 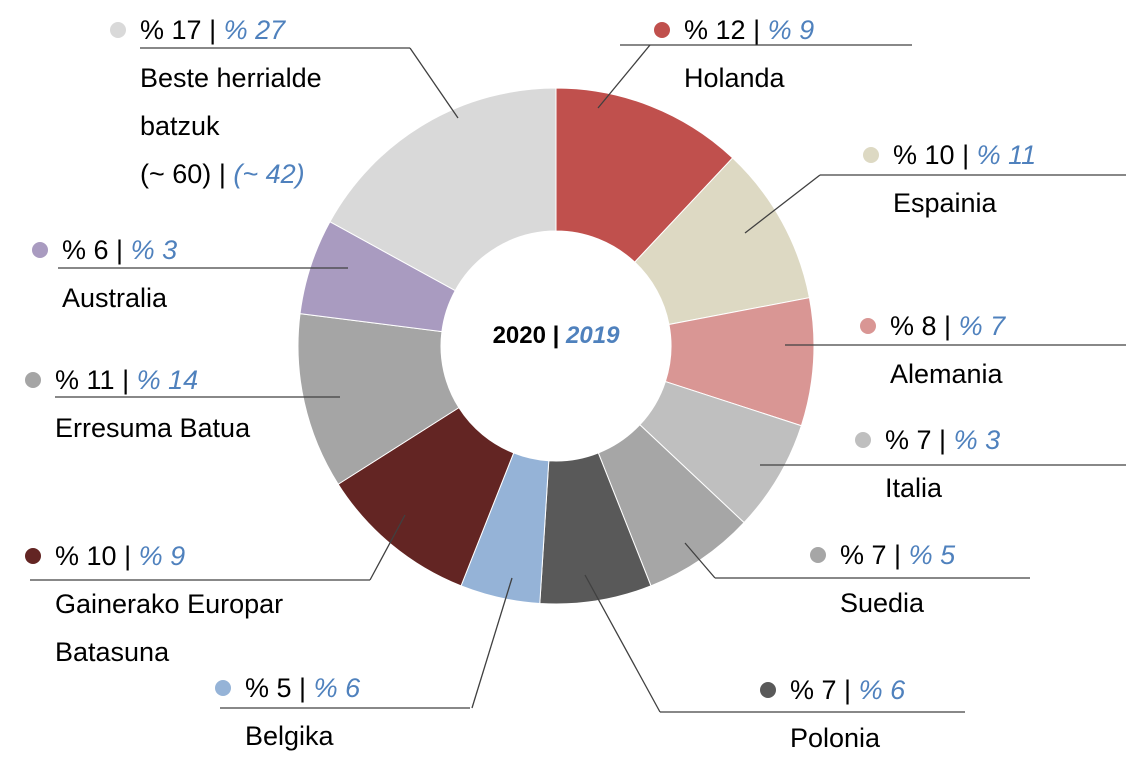 I want to click on series-name: 2020, so click(x=519, y=335).